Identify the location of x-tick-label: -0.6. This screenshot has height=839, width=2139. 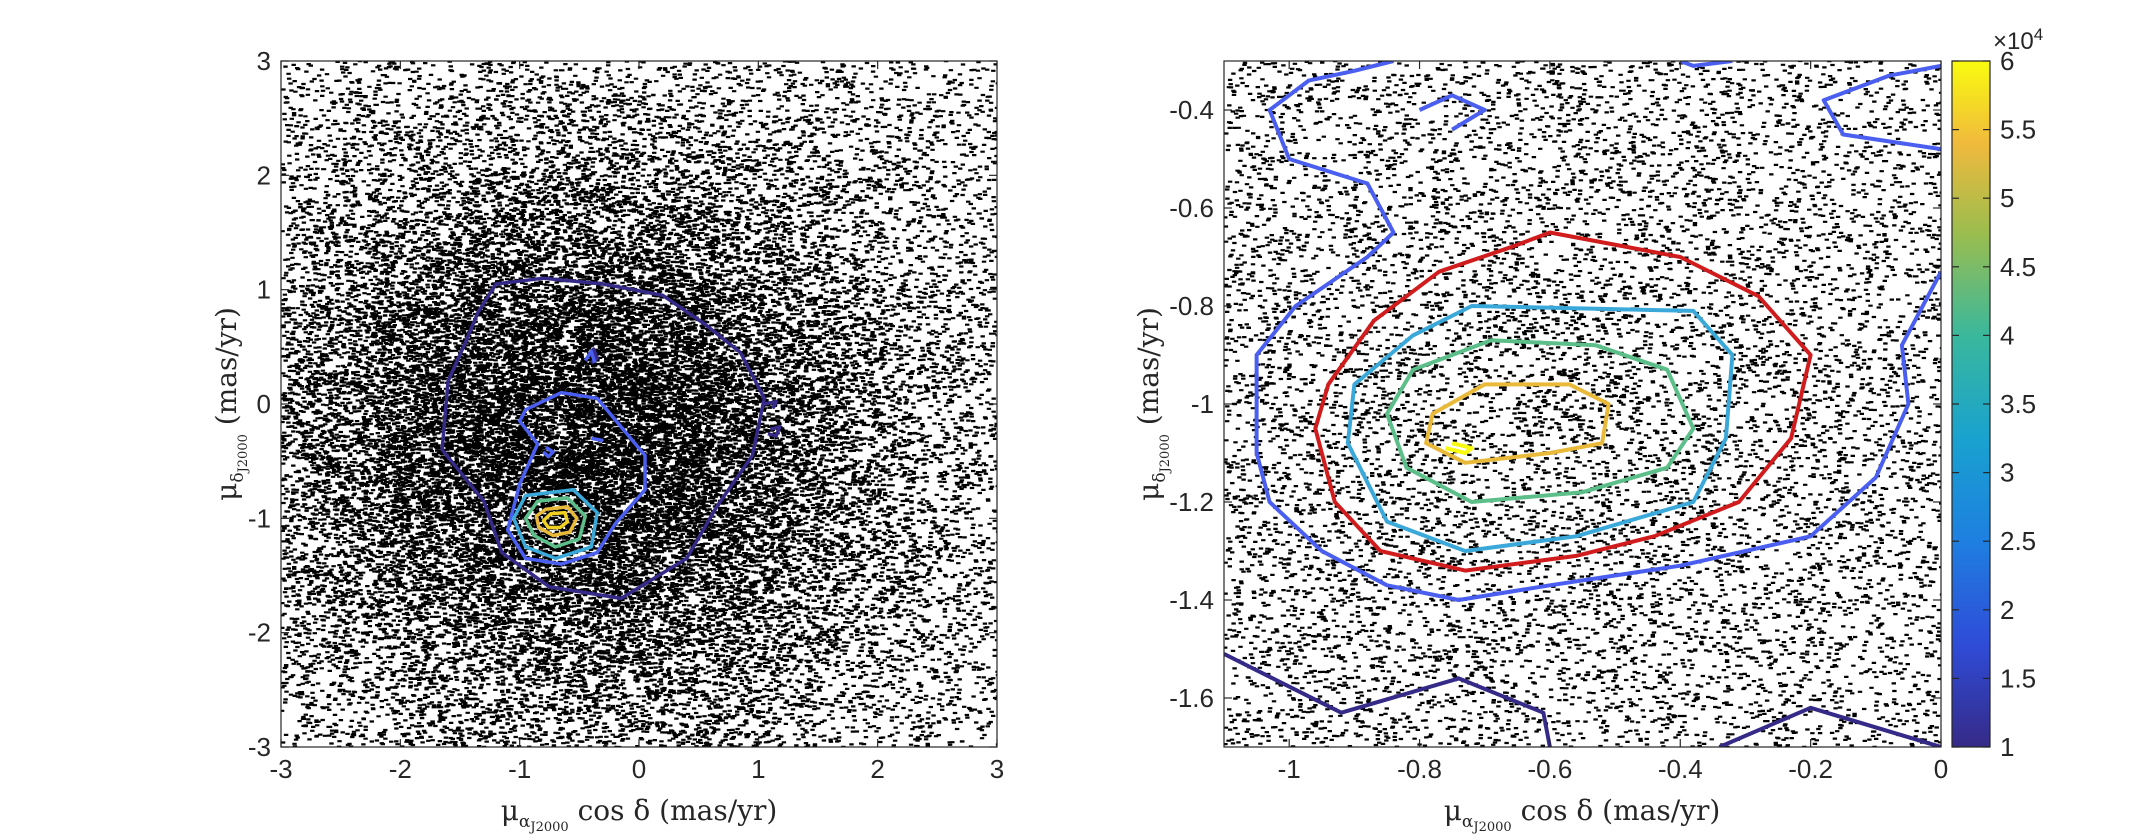
(1550, 769).